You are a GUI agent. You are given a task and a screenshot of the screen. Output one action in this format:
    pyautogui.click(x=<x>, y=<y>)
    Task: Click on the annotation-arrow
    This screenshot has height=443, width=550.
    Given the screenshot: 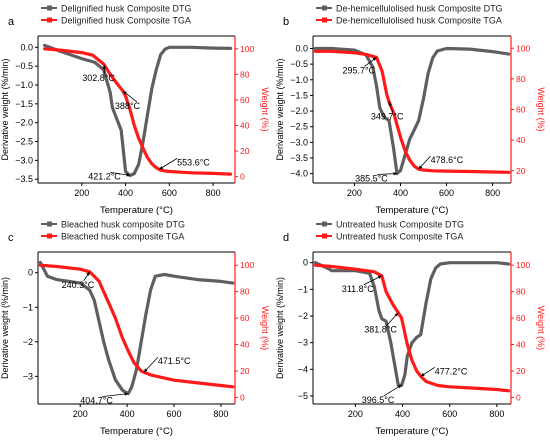 What is the action you would take?
    pyautogui.click(x=115, y=395)
    